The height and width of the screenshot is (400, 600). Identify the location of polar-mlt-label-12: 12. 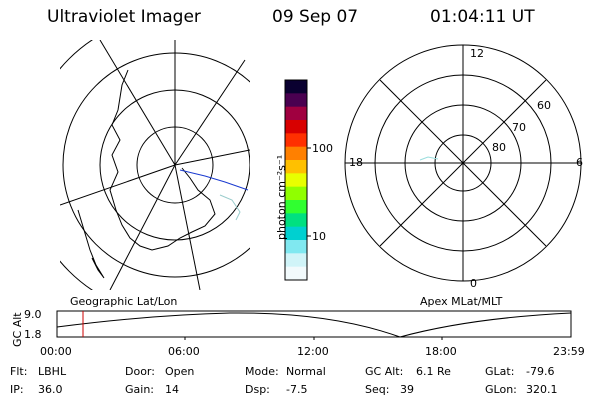
(477, 53).